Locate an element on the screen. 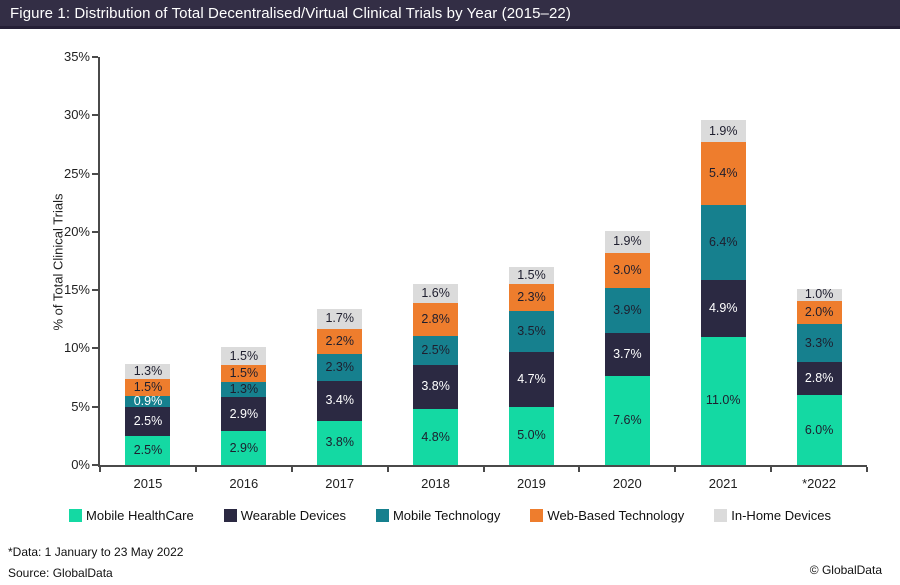  bar-value-label: 1.0% is located at coordinates (819, 294).